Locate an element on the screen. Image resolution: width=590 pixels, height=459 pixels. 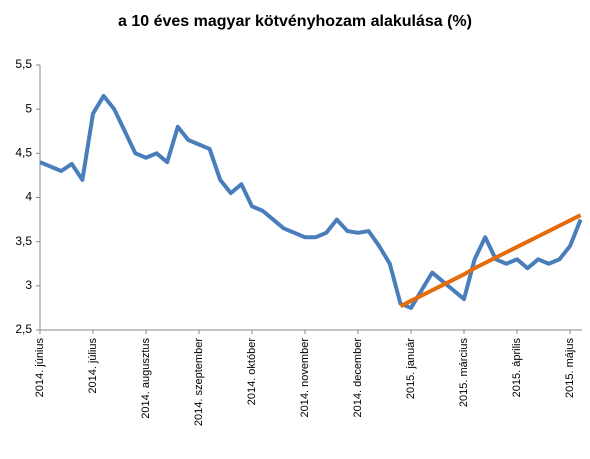
x-tick-label: 2014. szeptember is located at coordinates (199, 382).